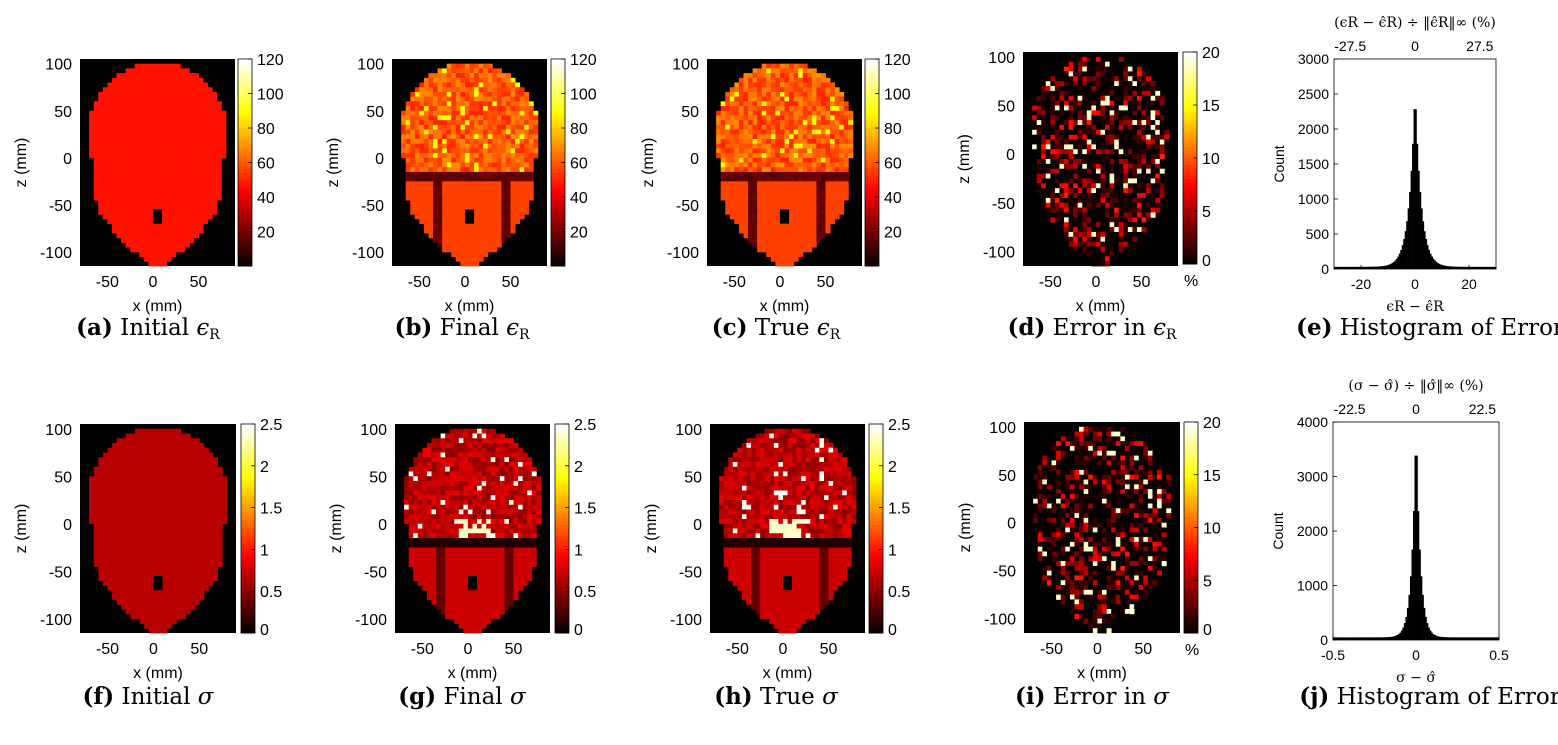  Describe the element at coordinates (687, 206) in the screenshot. I see `y-tick-label: -50` at that location.